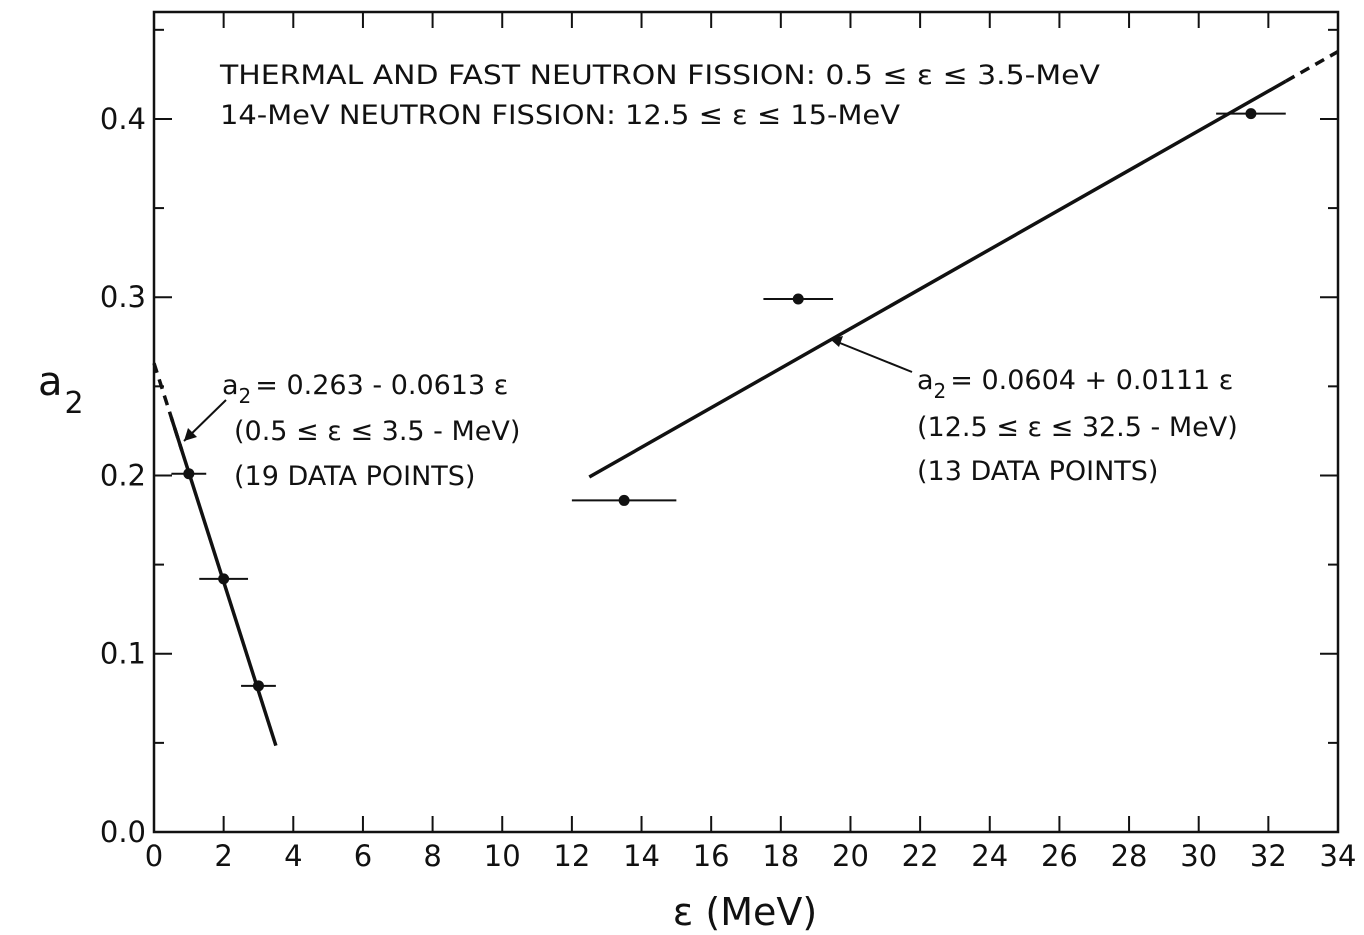 The height and width of the screenshot is (935, 1364). Describe the element at coordinates (432, 856) in the screenshot. I see `x-tick-label: 8` at that location.